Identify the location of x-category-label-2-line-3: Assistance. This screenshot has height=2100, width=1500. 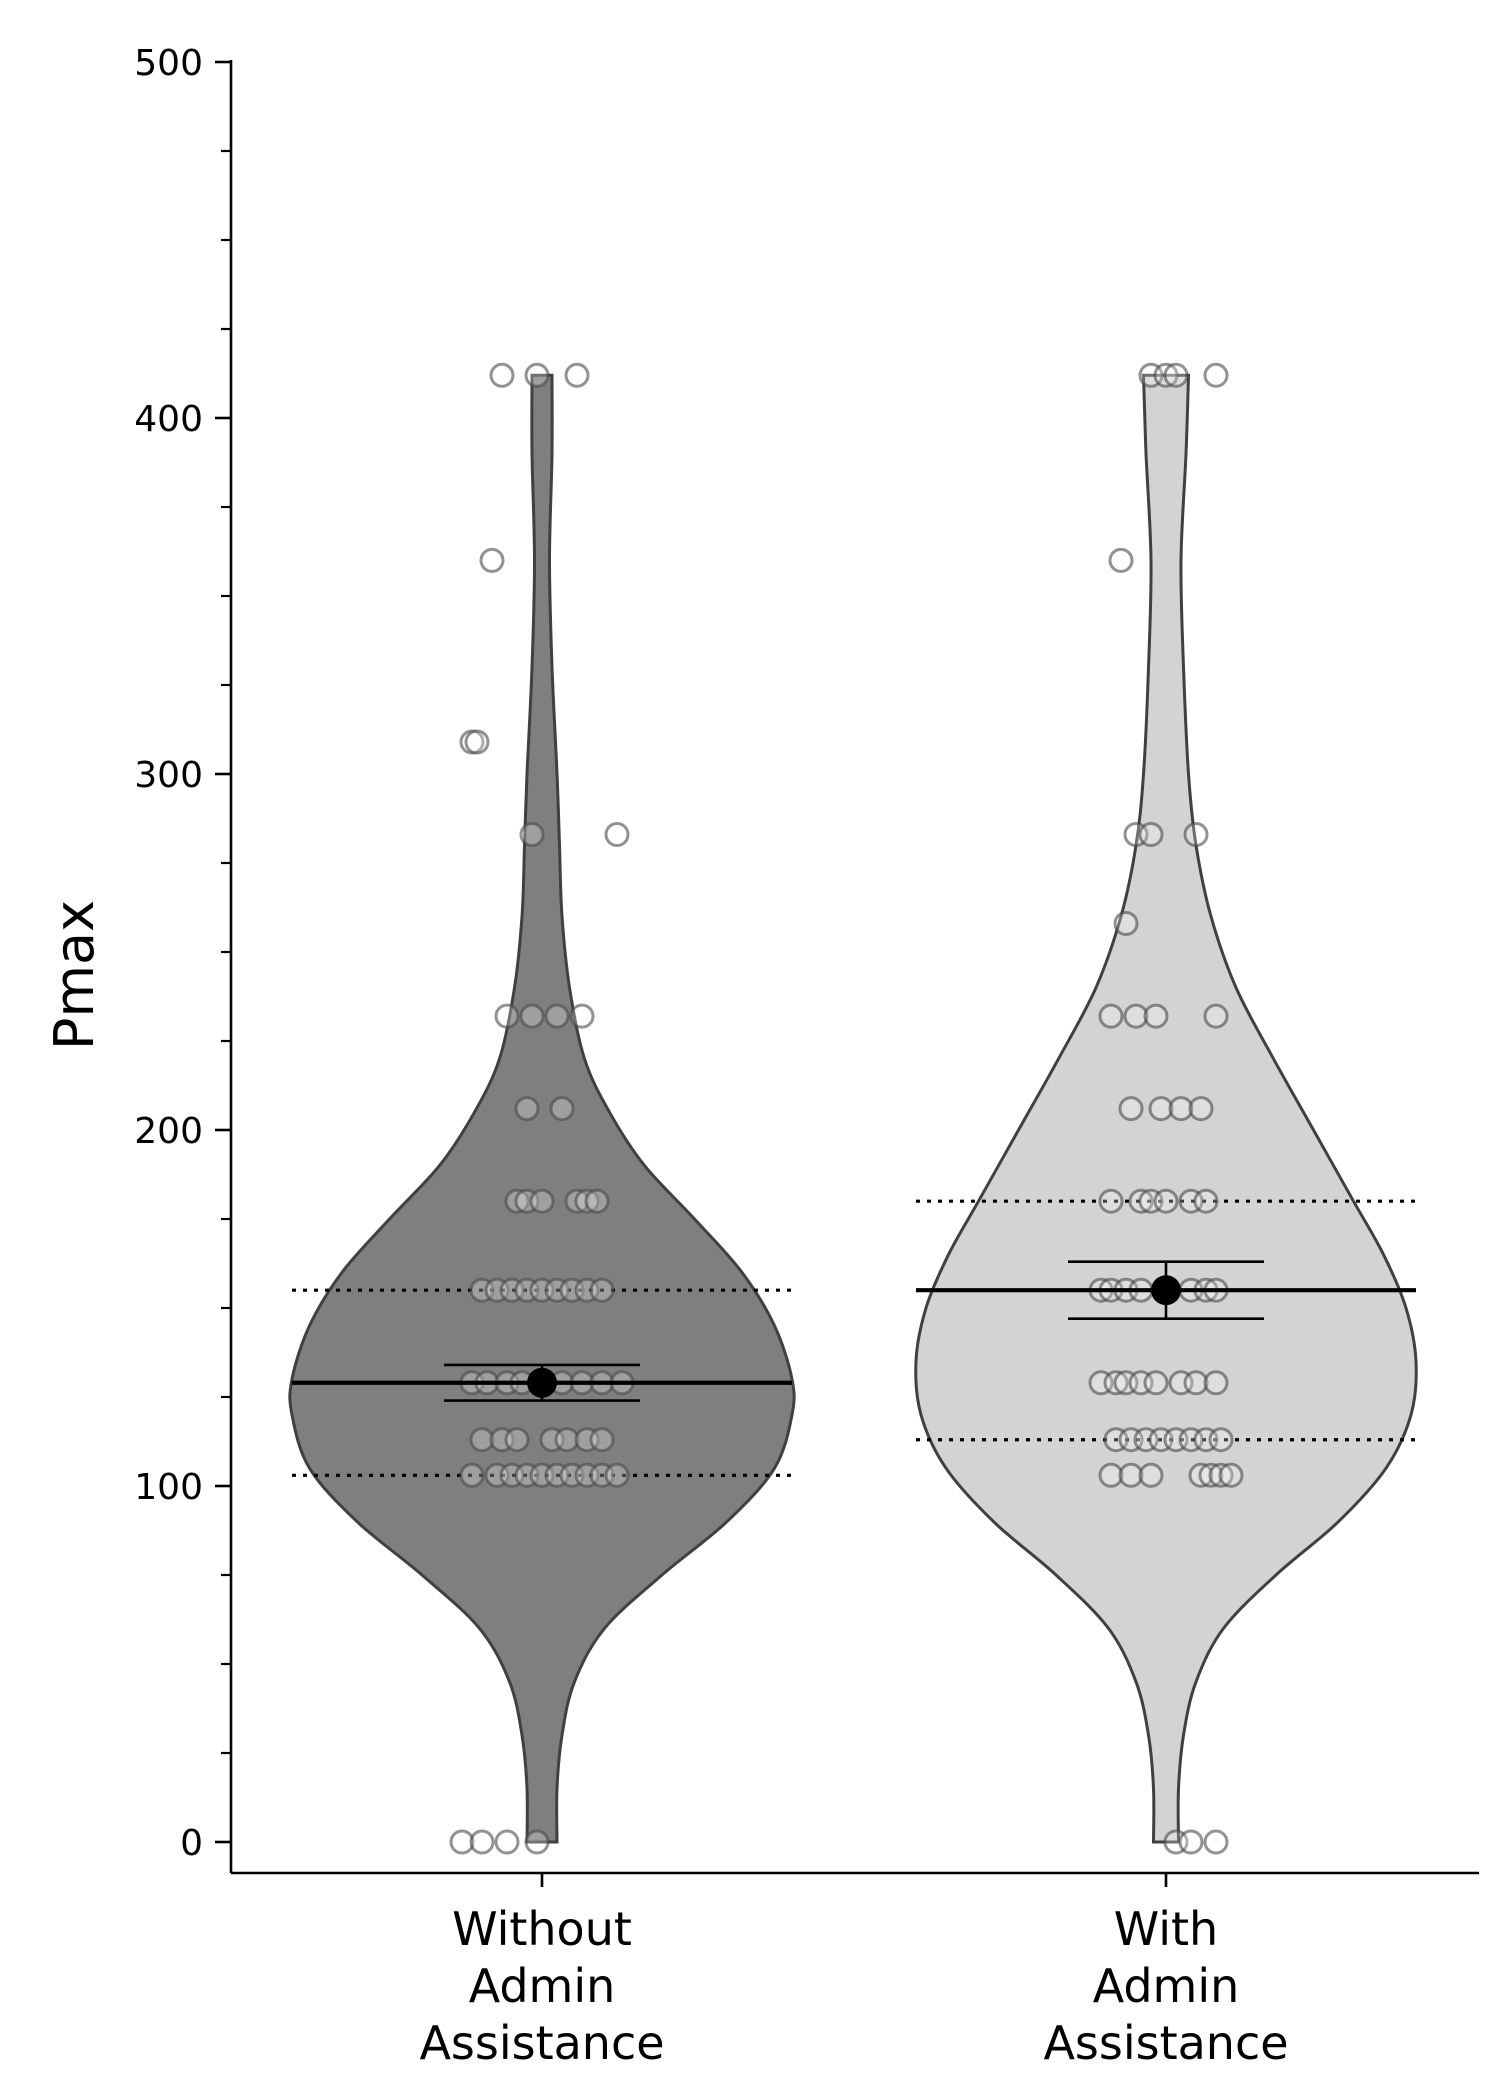
(1165, 2043).